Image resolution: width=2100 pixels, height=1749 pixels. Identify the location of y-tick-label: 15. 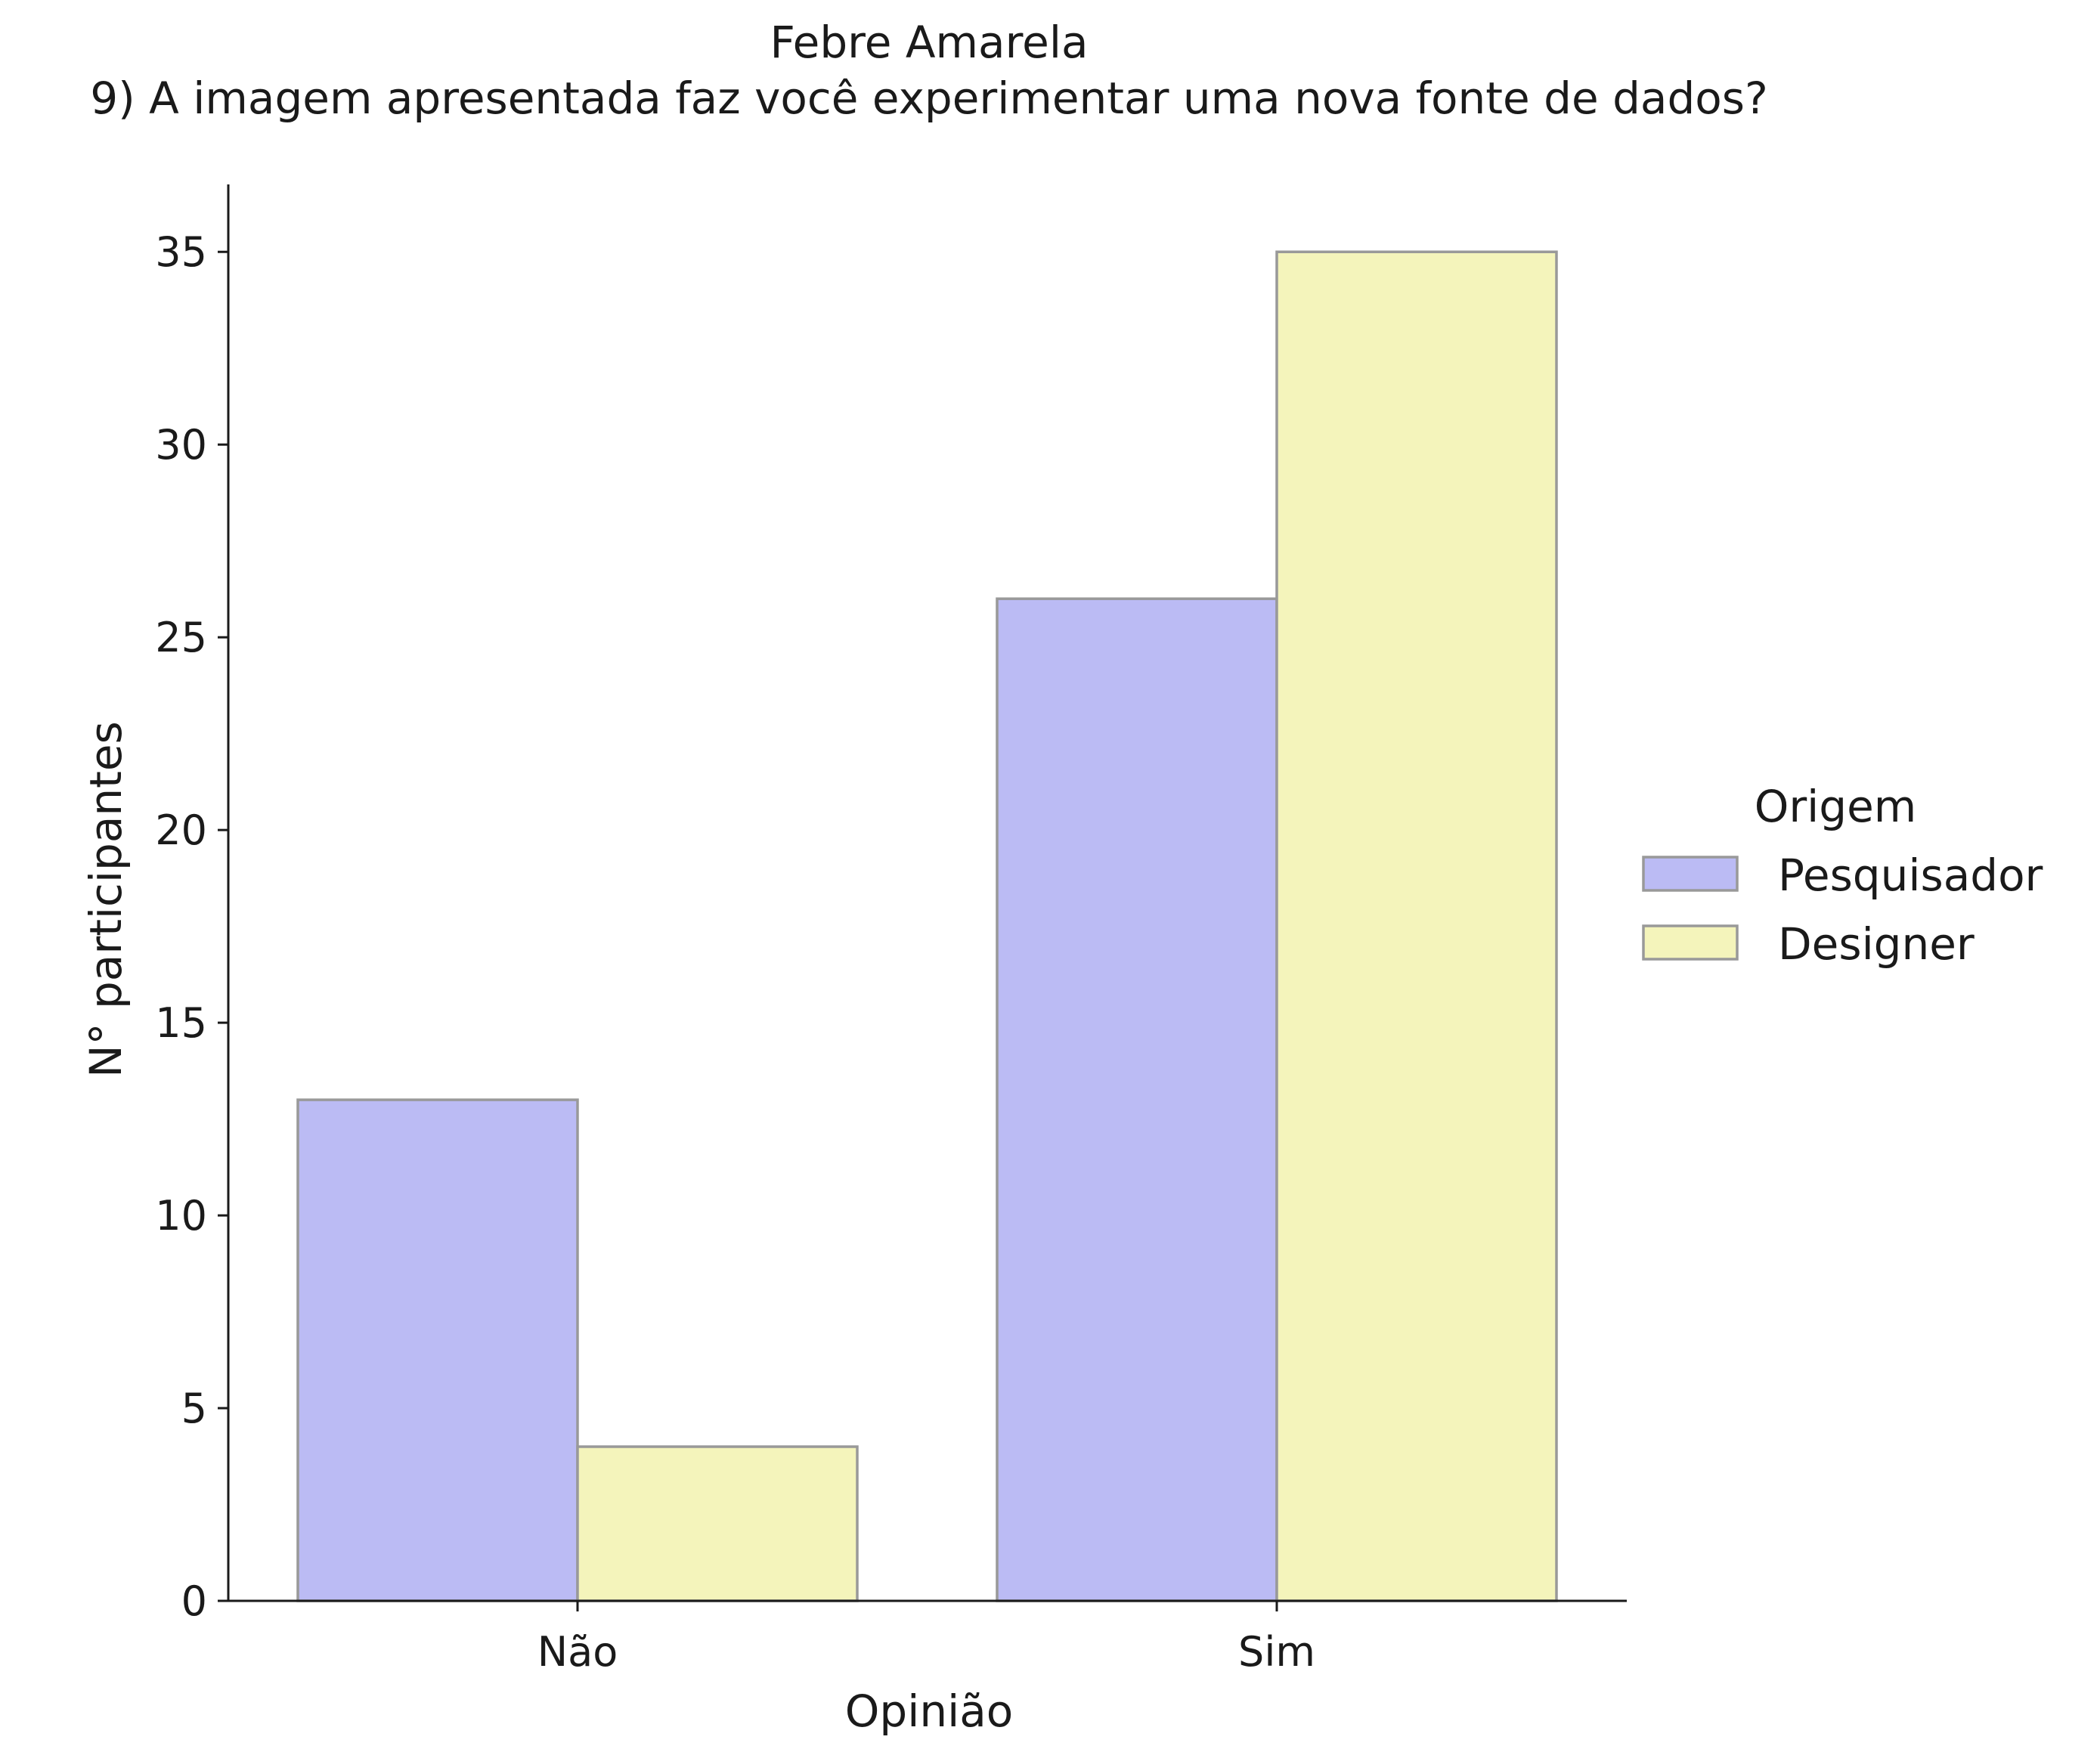
(181, 1023).